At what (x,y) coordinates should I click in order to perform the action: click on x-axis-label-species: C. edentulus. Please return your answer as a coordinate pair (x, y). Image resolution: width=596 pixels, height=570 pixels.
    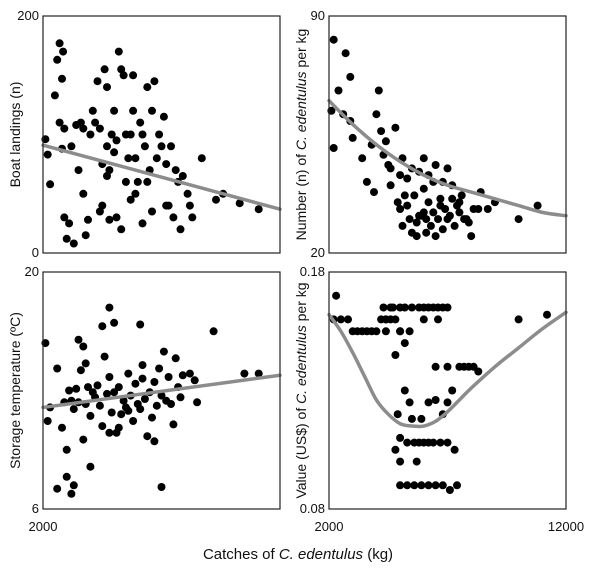
    Looking at the image, I should click on (321, 554).